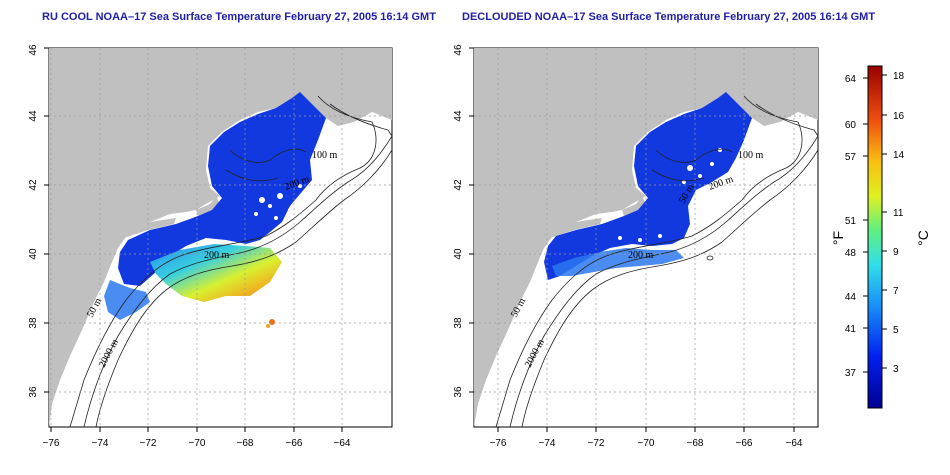  I want to click on right-x-axis: −76 −74 −72 −70 −68 −66 −64, so click(646, 438).